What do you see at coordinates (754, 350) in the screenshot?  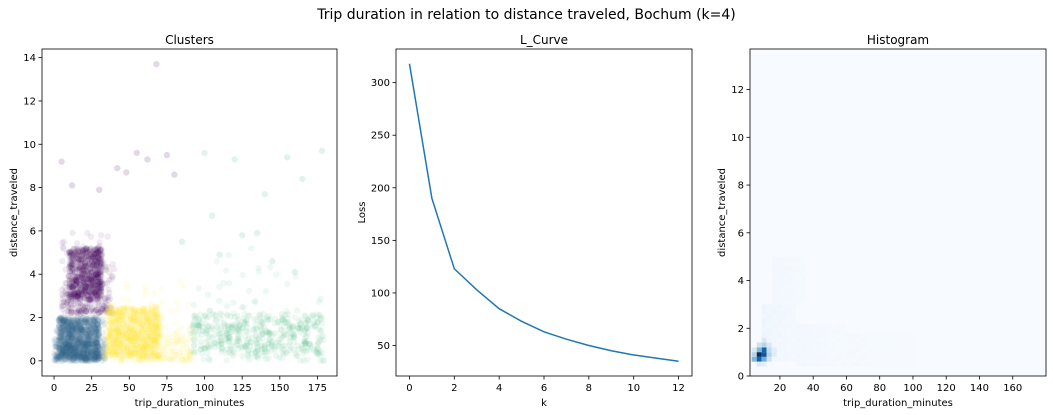 I see `histogram-bin` at bounding box center [754, 350].